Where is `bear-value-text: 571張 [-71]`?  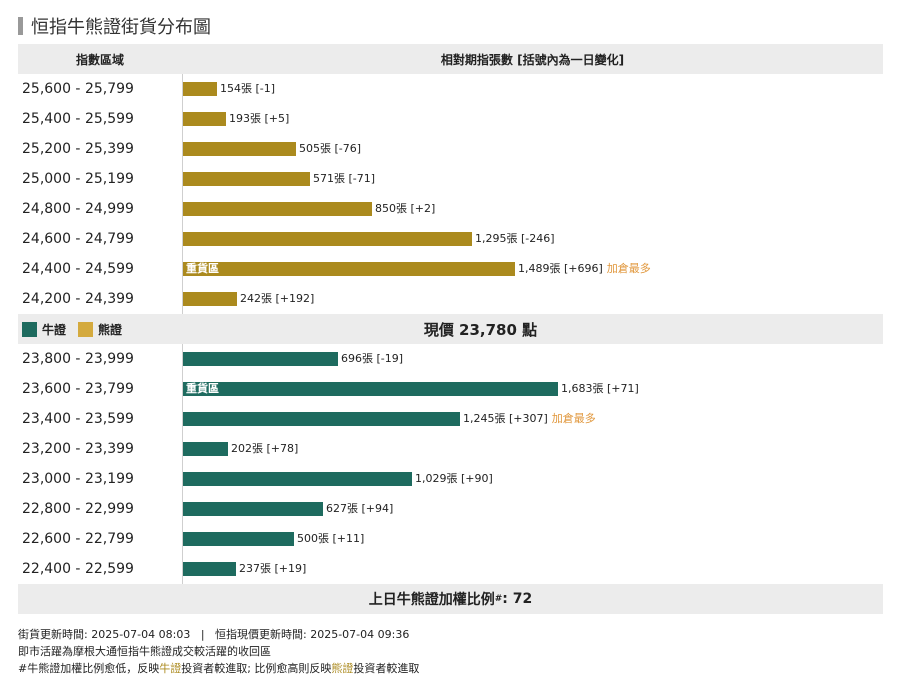
bear-value-text: 571張 [-71] is located at coordinates (344, 178).